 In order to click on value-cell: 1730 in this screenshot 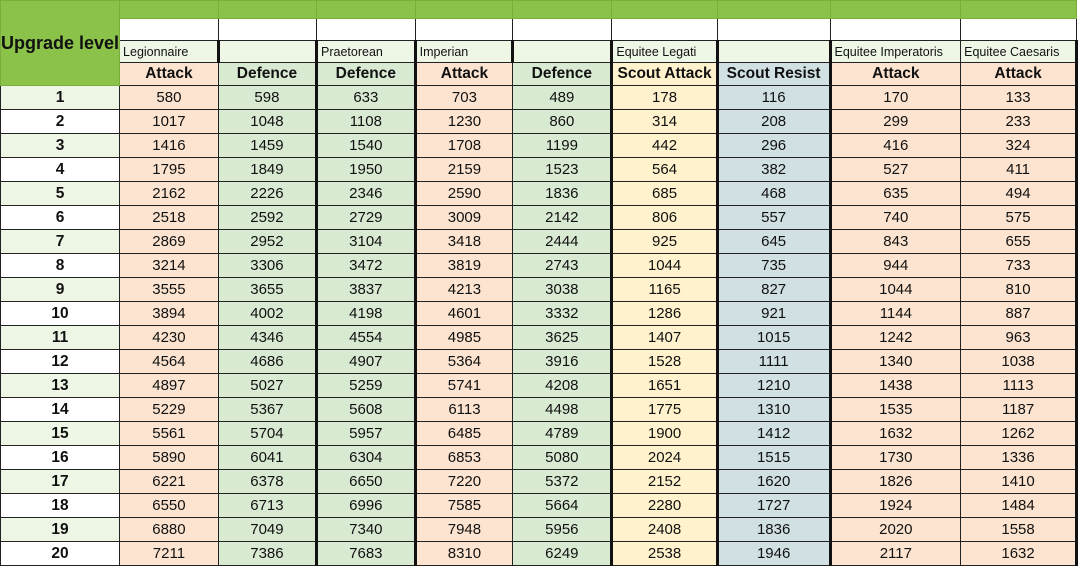, I will do `click(895, 457)`.